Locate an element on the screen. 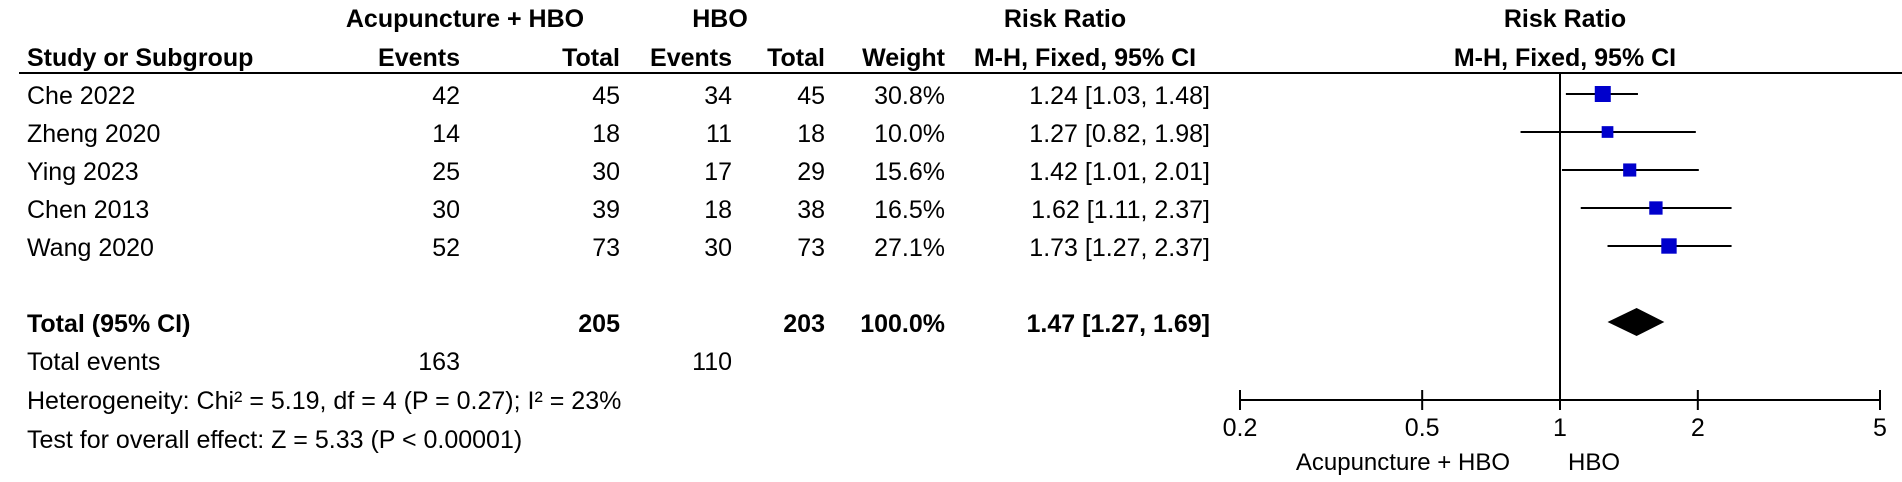  x-tick-label: 2 is located at coordinates (1698, 428).